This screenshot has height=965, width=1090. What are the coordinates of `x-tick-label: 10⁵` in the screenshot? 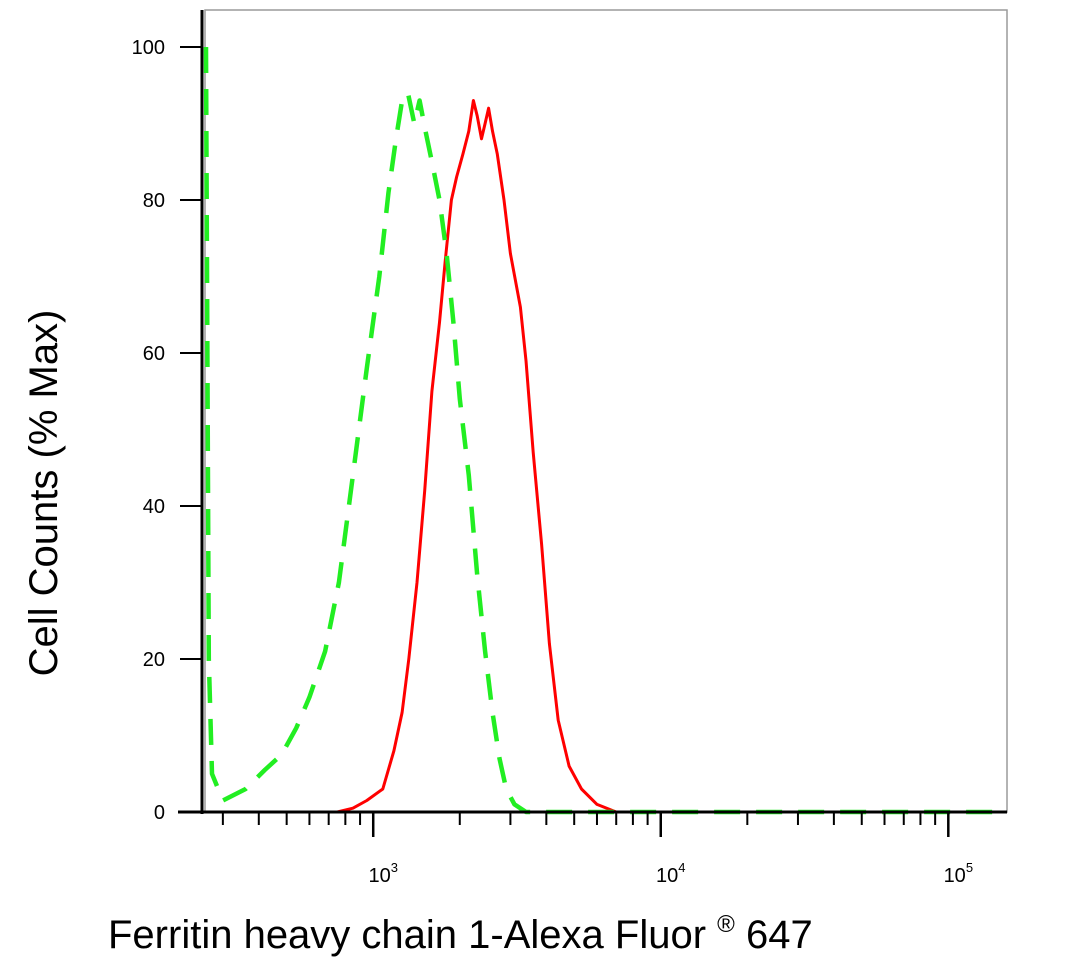 It's located at (958, 873).